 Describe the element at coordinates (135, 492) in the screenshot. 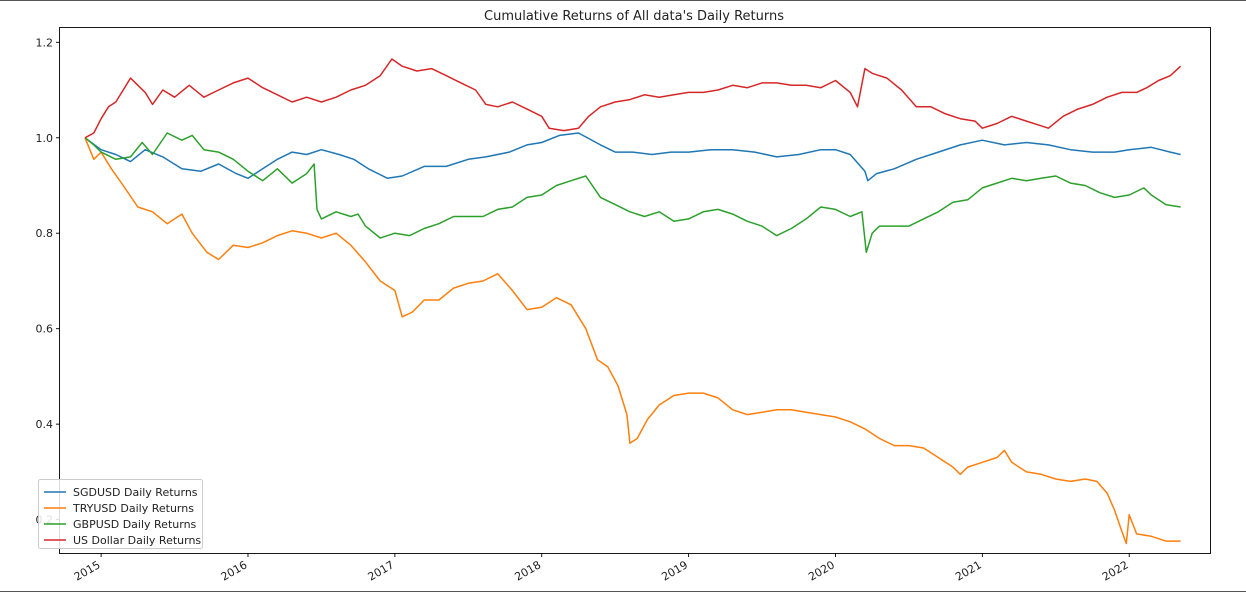

I see `legend-label-0: SGDUSD Daily Returns` at that location.